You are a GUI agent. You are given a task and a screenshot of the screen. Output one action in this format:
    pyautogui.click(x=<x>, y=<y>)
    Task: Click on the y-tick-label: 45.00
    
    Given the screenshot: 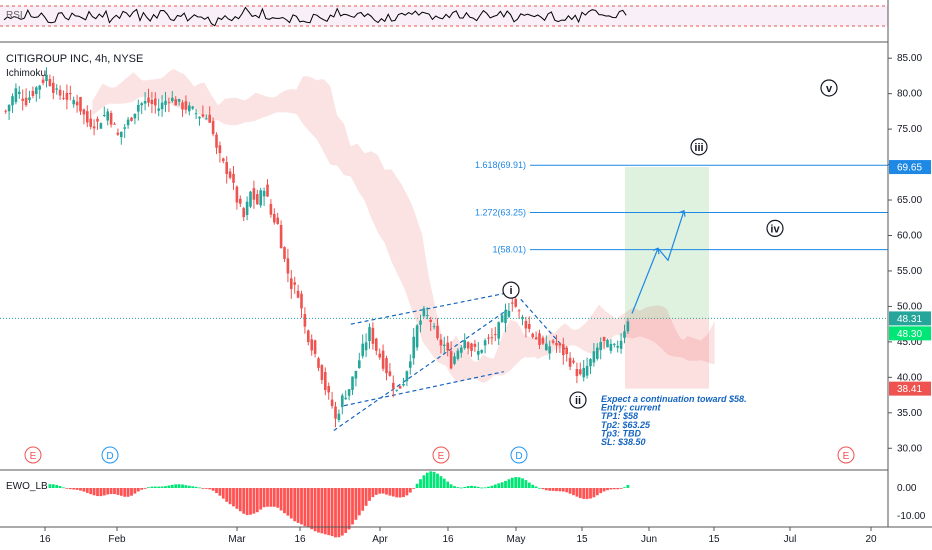 What is the action you would take?
    pyautogui.click(x=909, y=342)
    